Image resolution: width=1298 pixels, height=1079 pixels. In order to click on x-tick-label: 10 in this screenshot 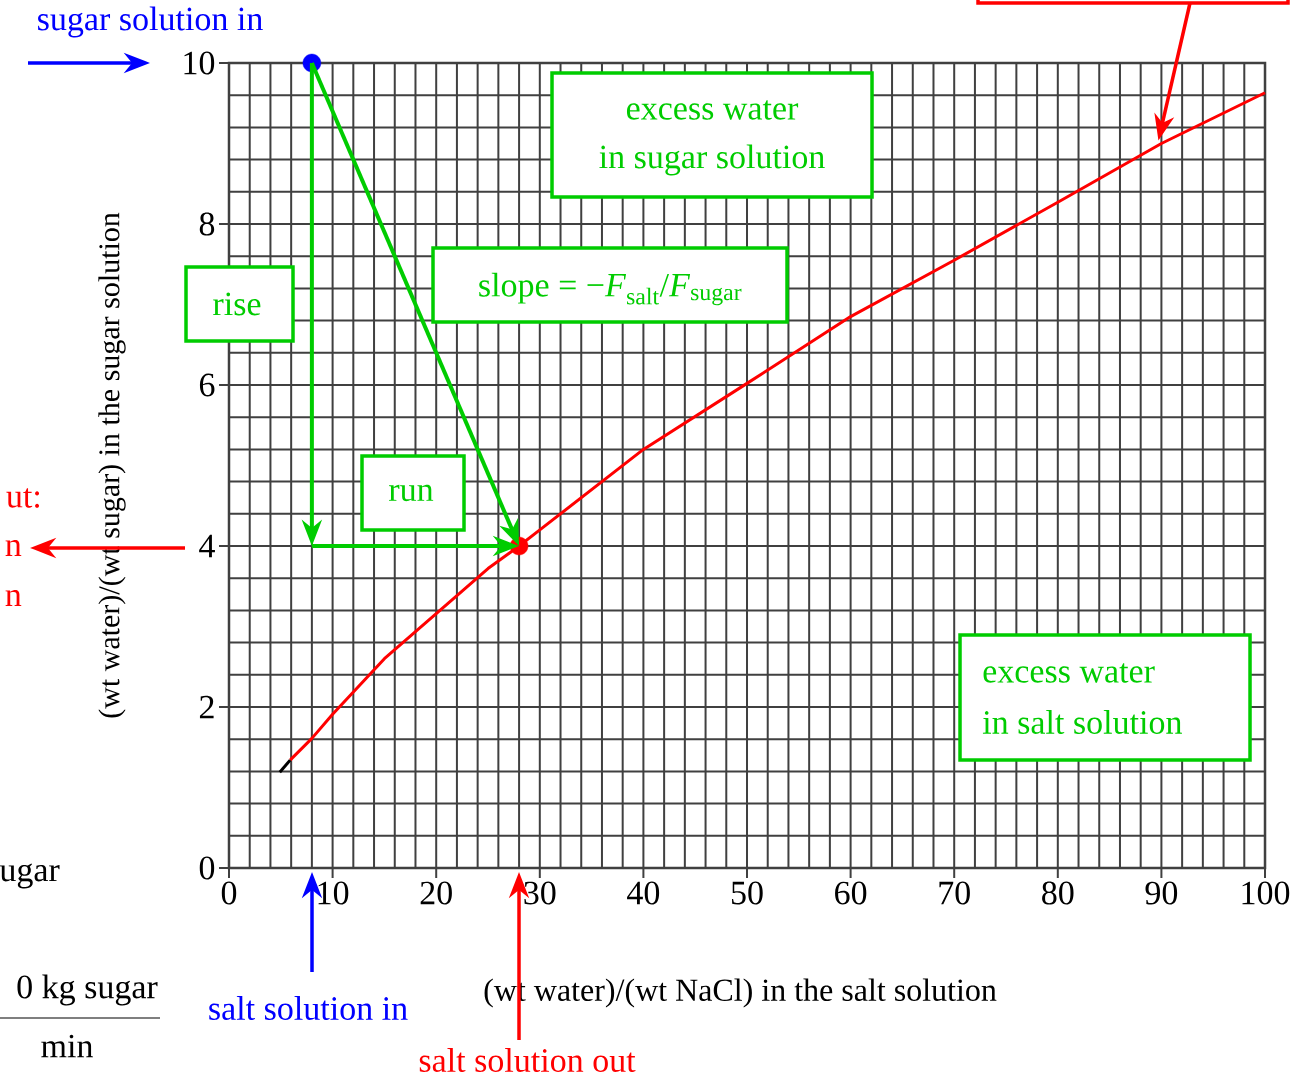, I will do `click(333, 893)`.